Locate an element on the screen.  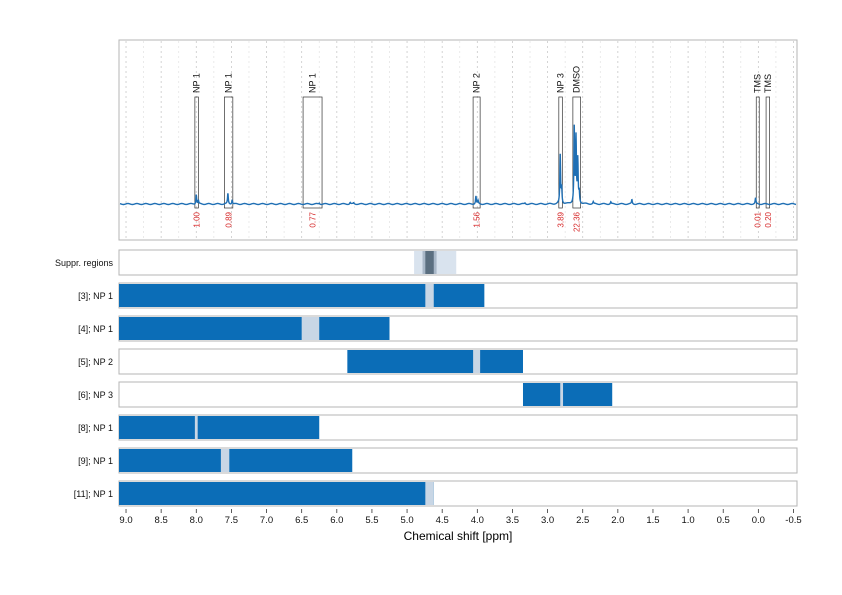
x-tick-label: 2.5 is located at coordinates (582, 520).